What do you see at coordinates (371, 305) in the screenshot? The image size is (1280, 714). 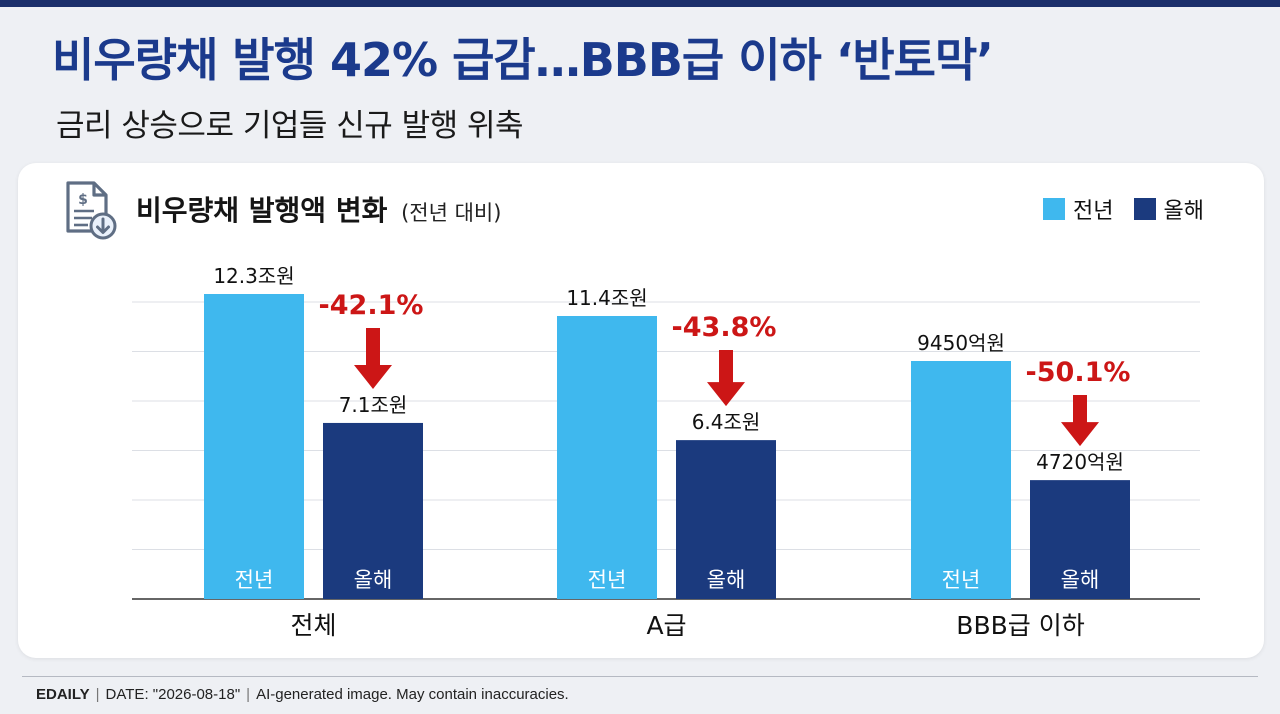 I see `change-label: -42.1%` at bounding box center [371, 305].